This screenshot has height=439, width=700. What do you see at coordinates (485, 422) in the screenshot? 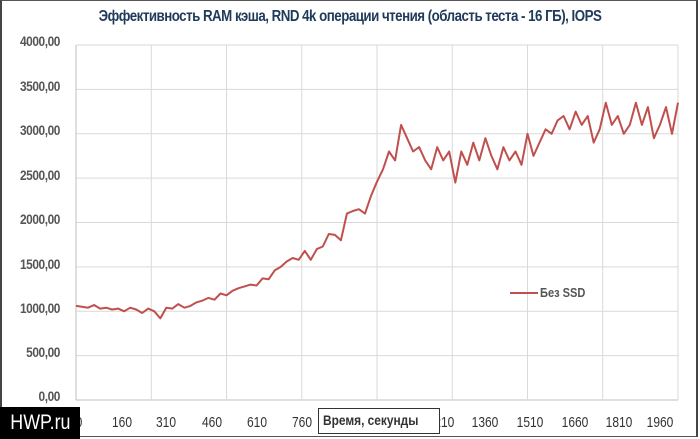
I see `x-tick-label: 1360` at bounding box center [485, 422].